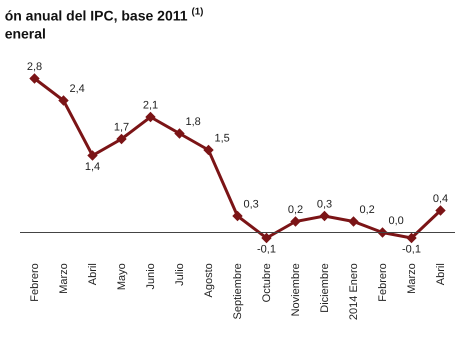 Image resolution: width=470 pixels, height=340 pixels. What do you see at coordinates (222, 138) in the screenshot?
I see `data-label: 1,5` at bounding box center [222, 138].